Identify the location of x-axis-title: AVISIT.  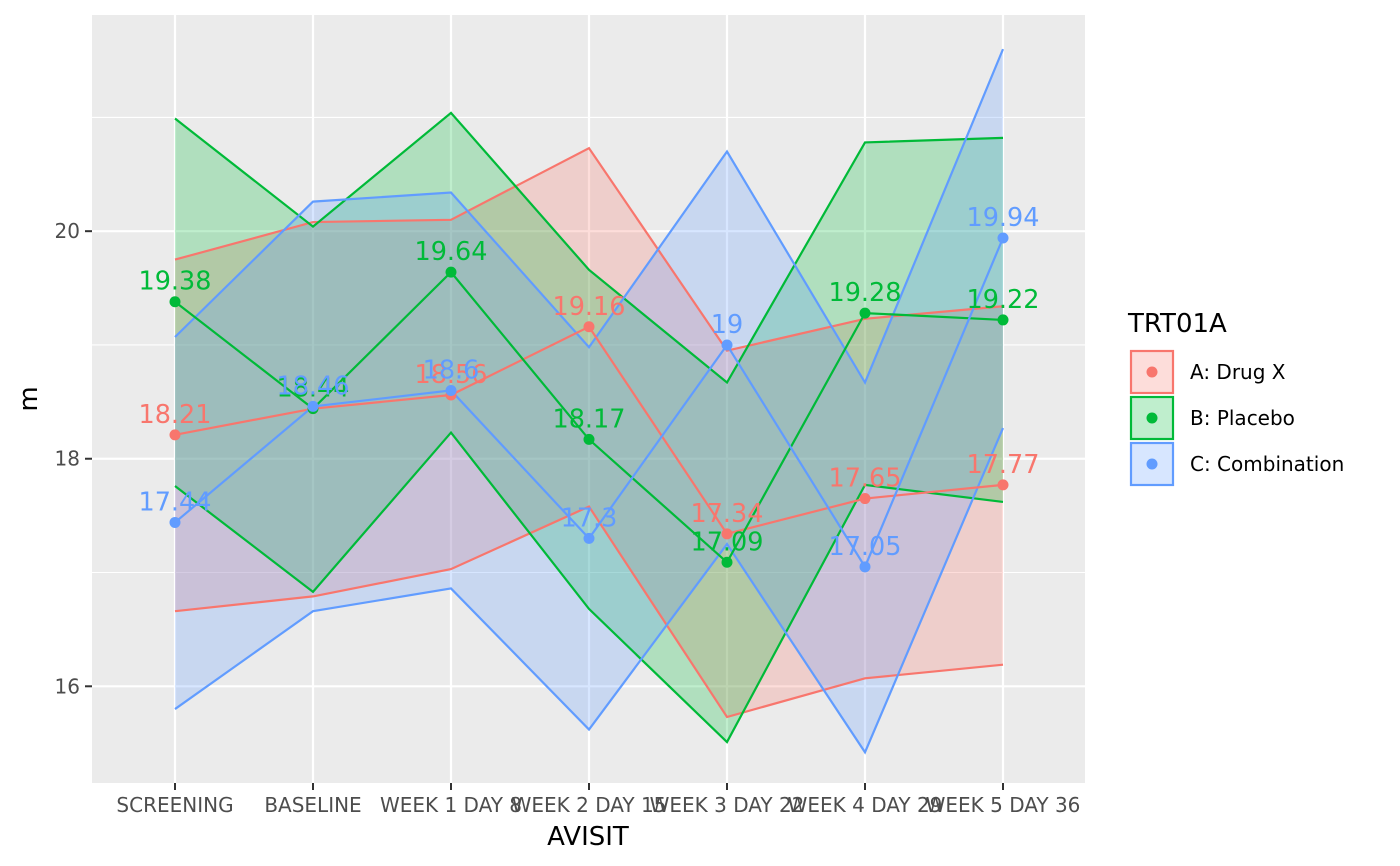
(588, 837).